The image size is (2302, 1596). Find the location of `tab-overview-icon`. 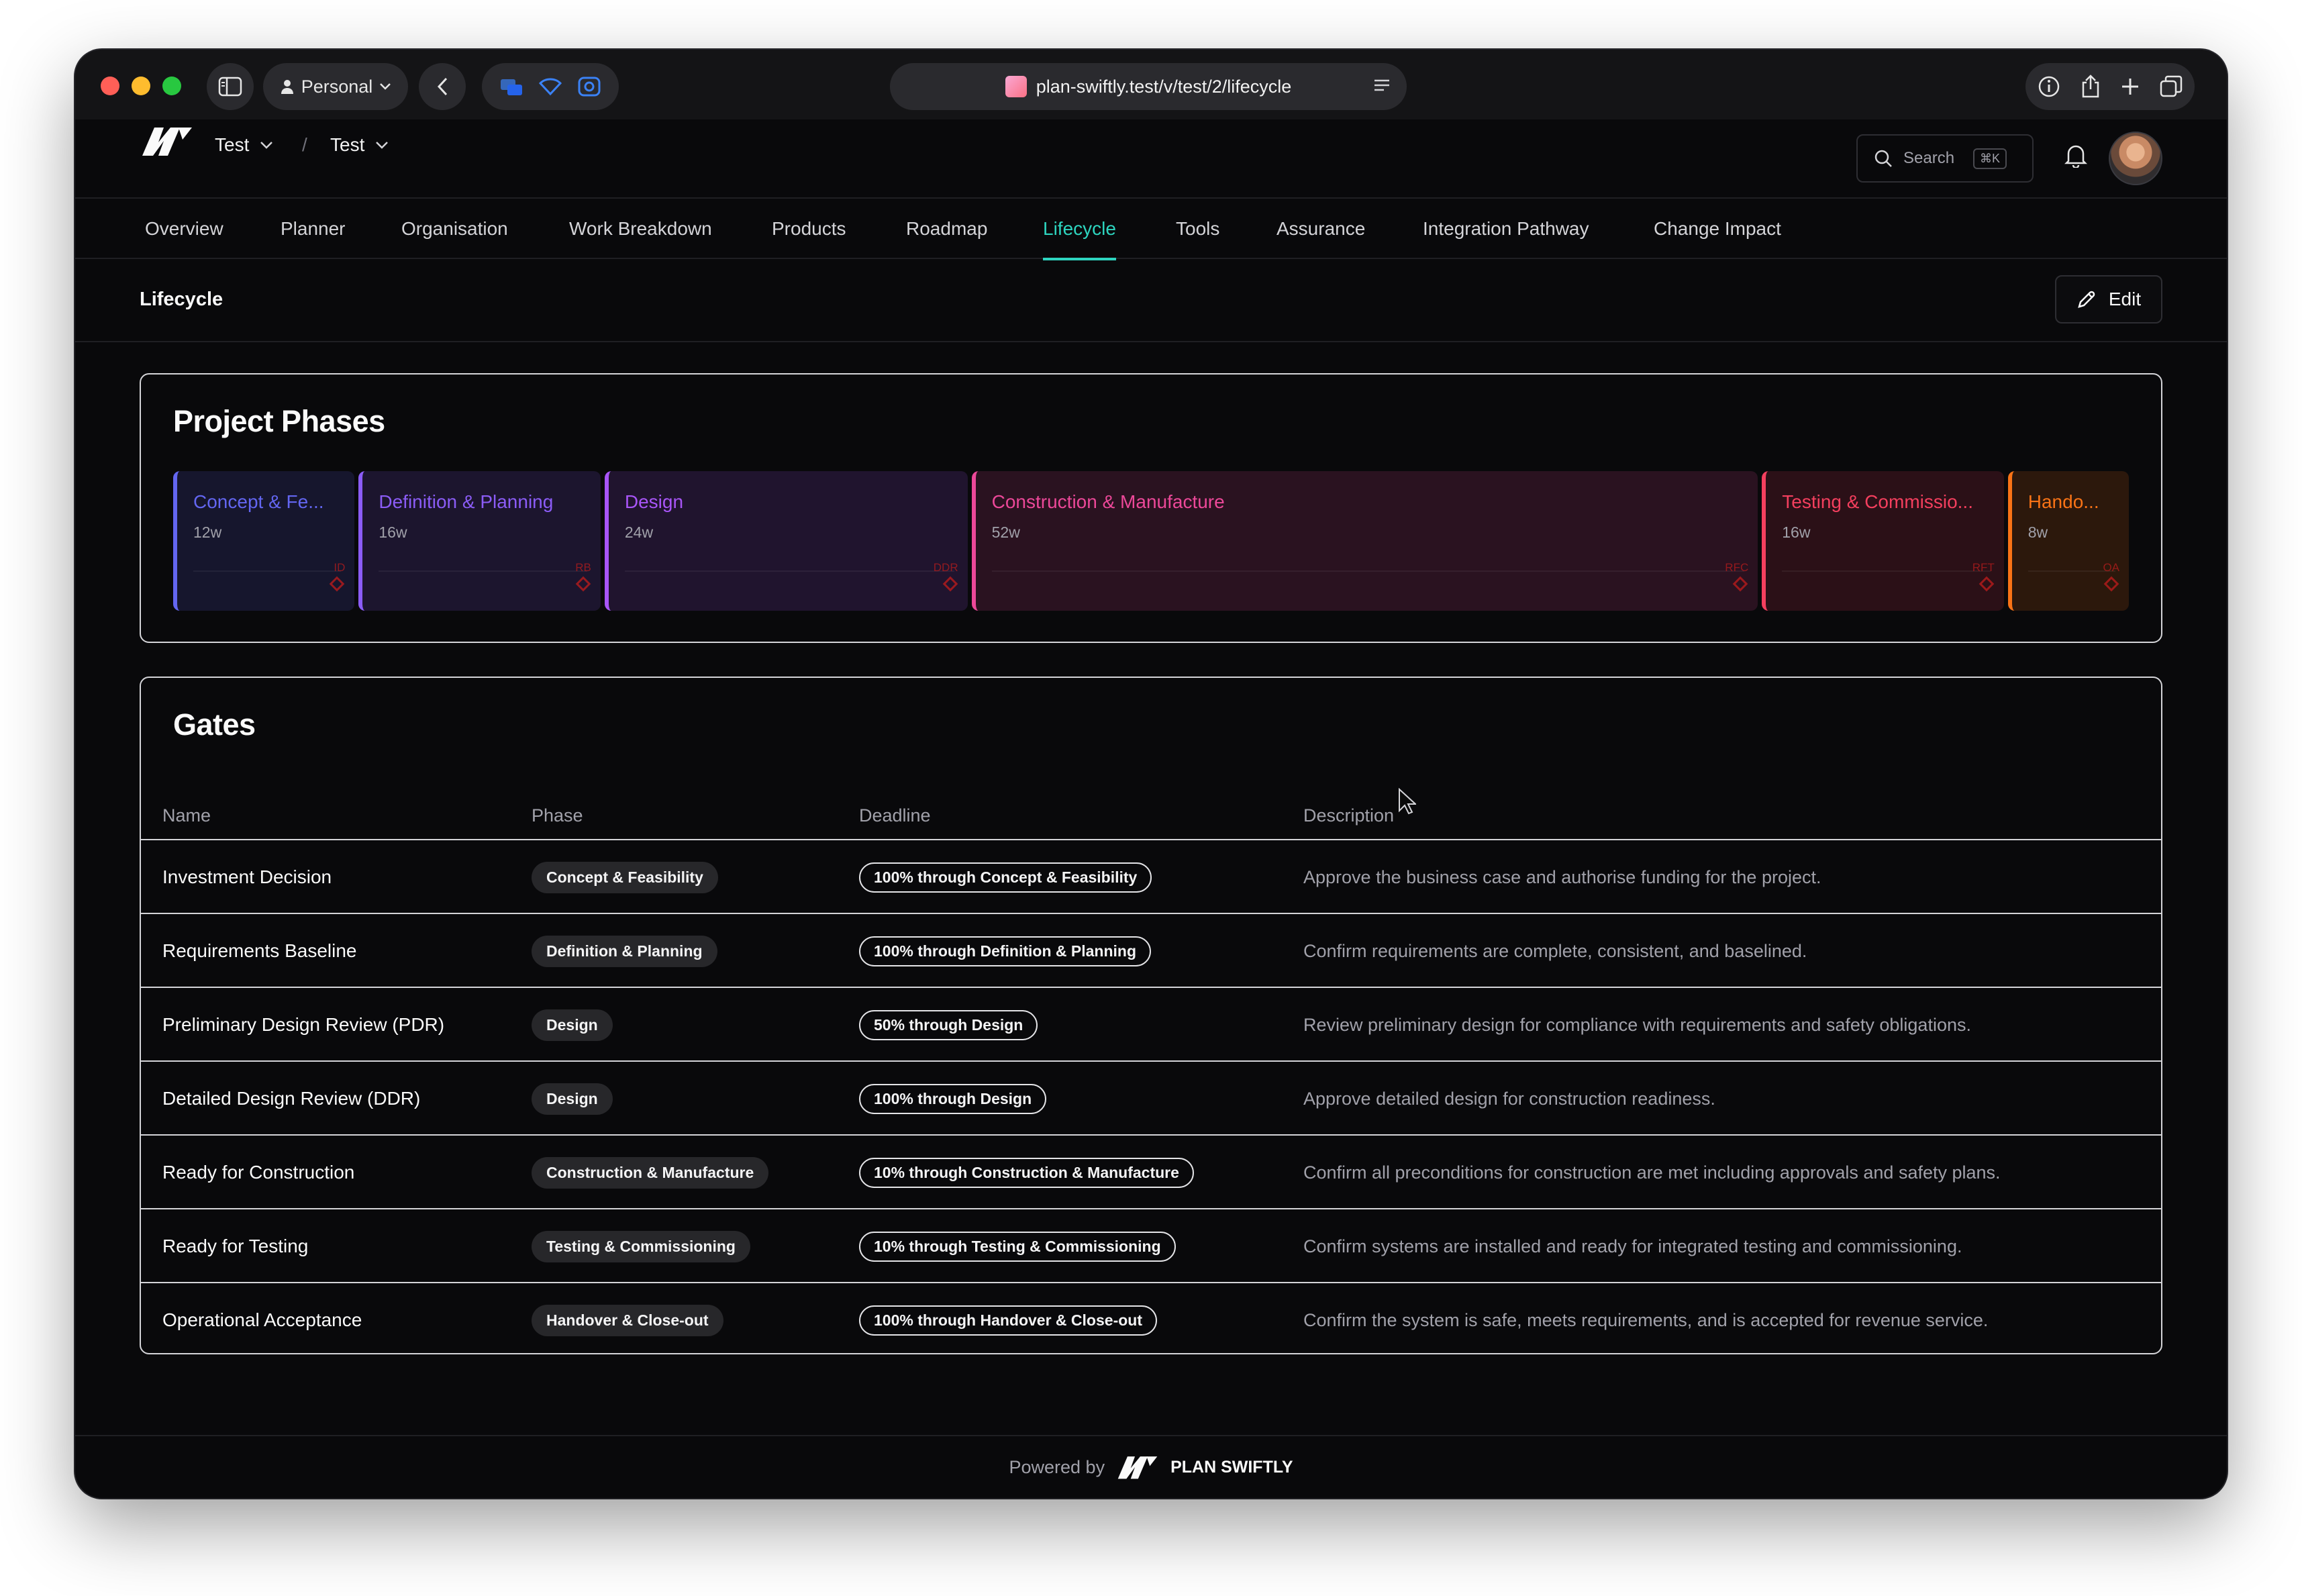

tab-overview-icon is located at coordinates (2171, 86).